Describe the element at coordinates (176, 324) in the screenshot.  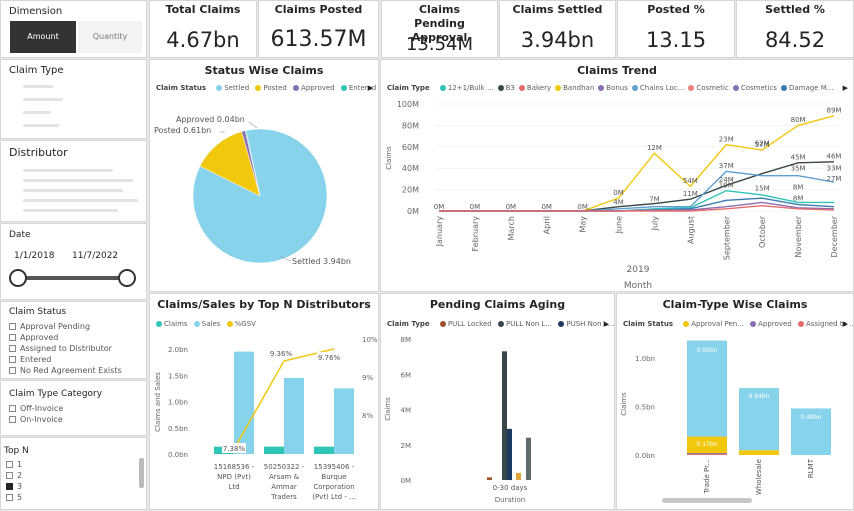
I see `legend-item: Claims` at that location.